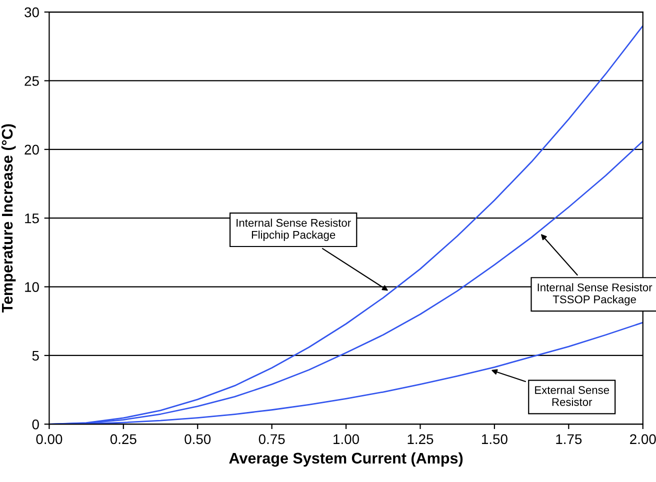 The image size is (656, 482). I want to click on y-axis-title: Temperature Increase (°C), so click(8, 218).